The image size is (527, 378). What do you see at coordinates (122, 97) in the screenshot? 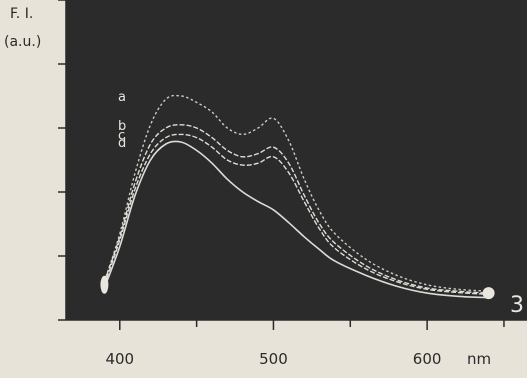
I see `curve-label-a: a` at bounding box center [122, 97].